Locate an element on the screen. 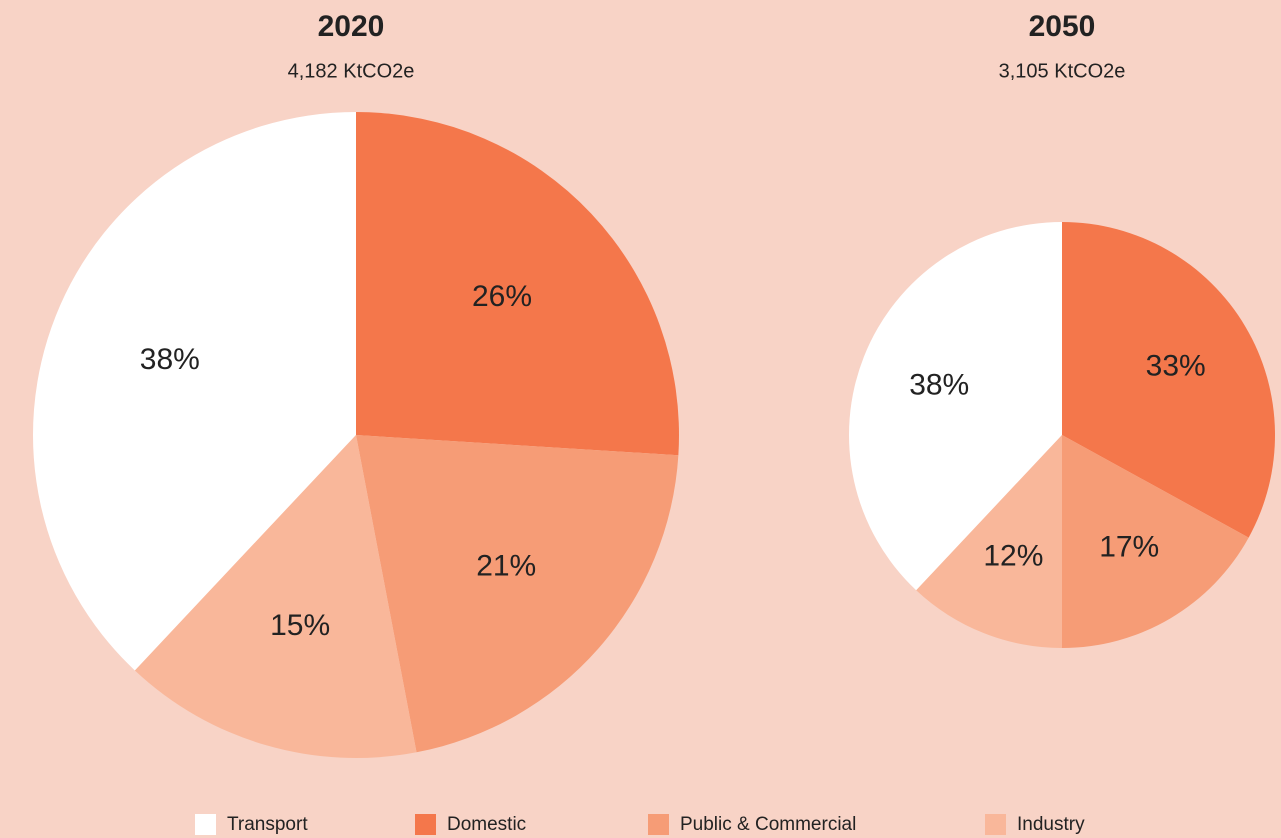 This screenshot has width=1281, height=838. slice-label: 17% is located at coordinates (1129, 547).